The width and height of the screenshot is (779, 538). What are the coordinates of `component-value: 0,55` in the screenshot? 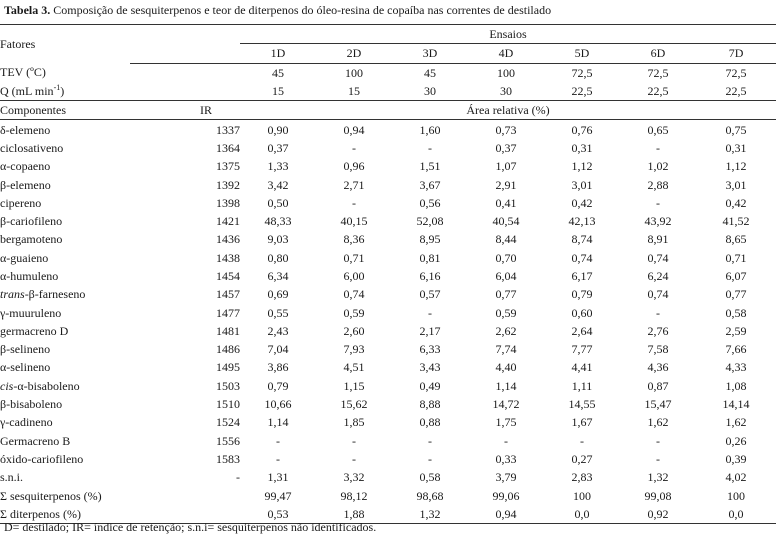 It's located at (278, 312).